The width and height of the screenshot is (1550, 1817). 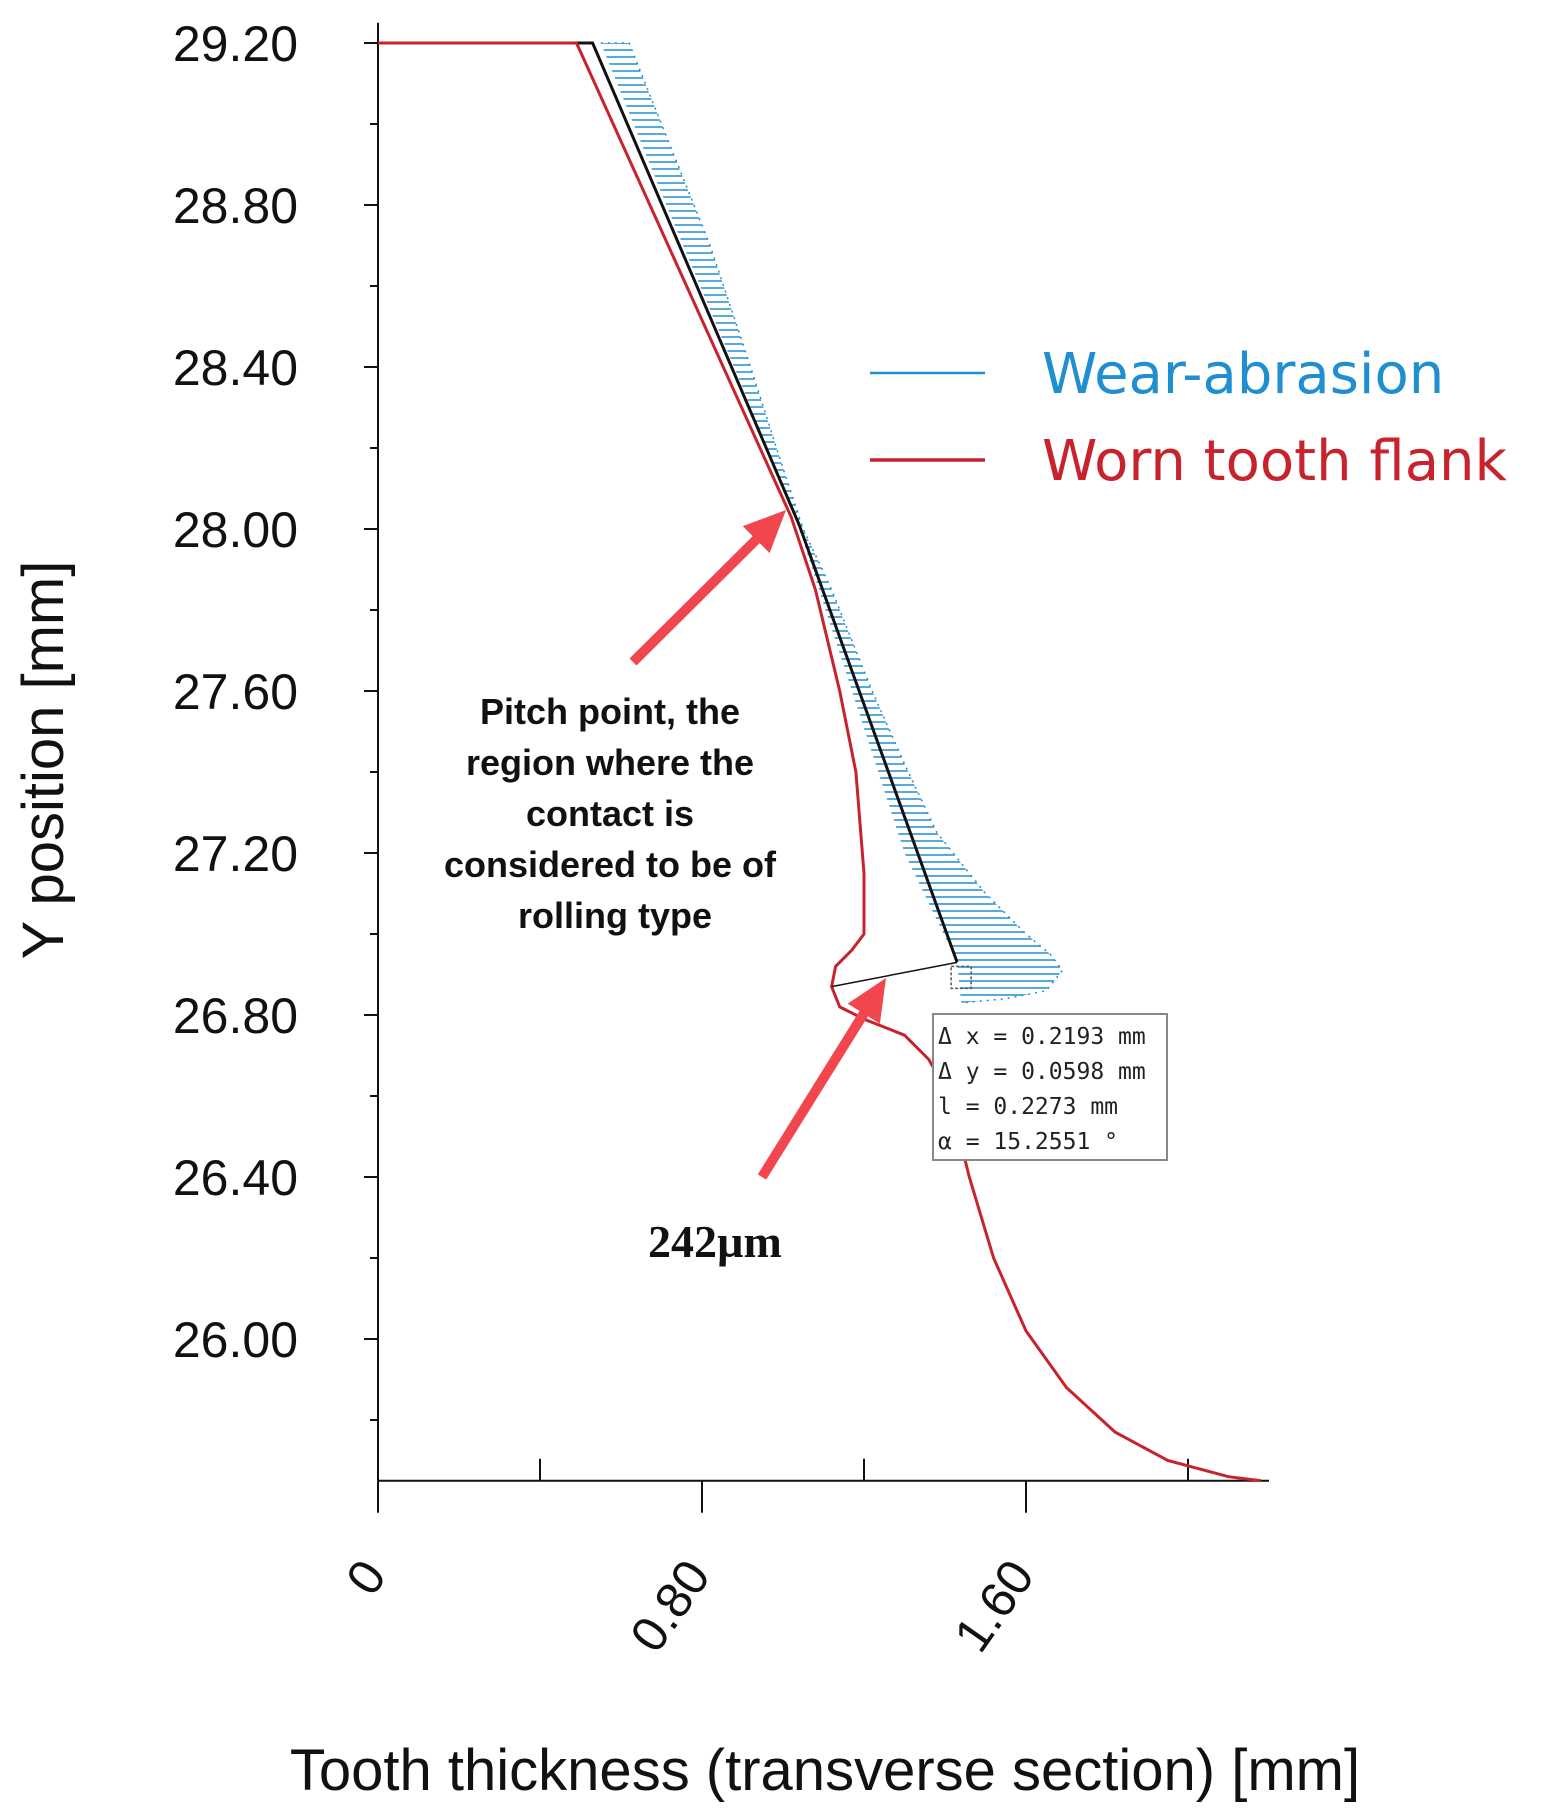 I want to click on y-tick-label: 28.00, so click(x=235, y=530).